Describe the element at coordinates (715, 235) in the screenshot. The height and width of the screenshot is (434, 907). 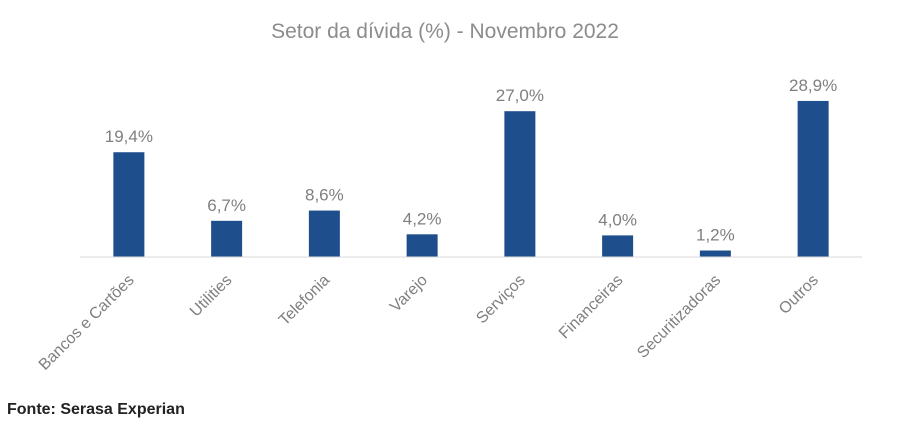
I see `value-label-6: 1,2%` at that location.